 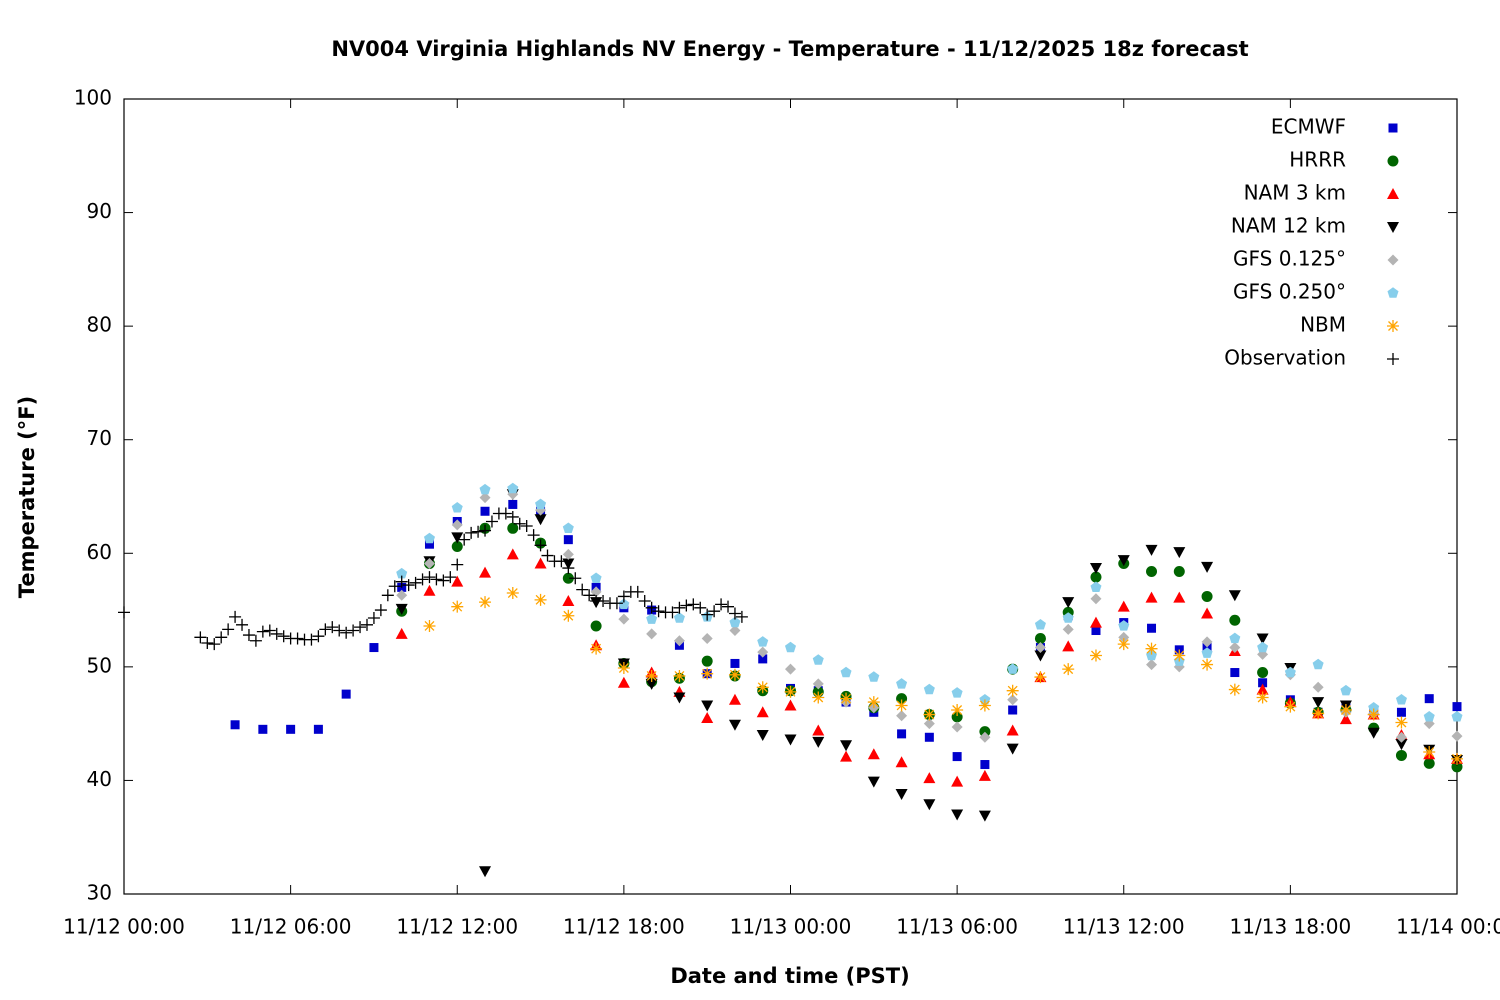 I want to click on legend-label: Observation, so click(x=1285, y=358).